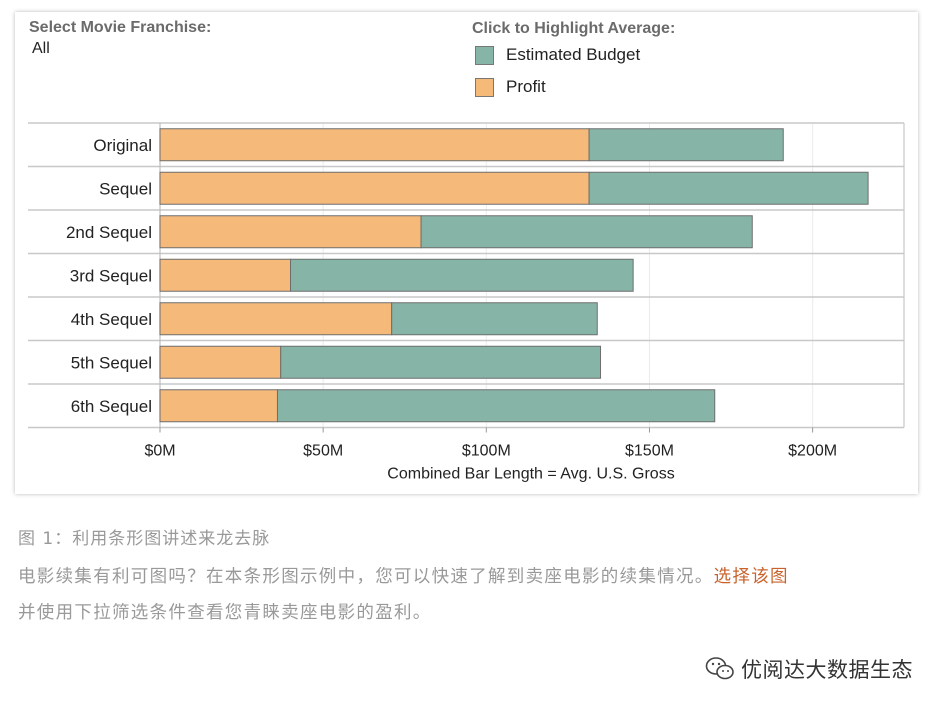 The image size is (943, 710). Describe the element at coordinates (144, 539) in the screenshot. I see `figure-caption: 图 1：利用条形图讲述来龙去脉` at that location.